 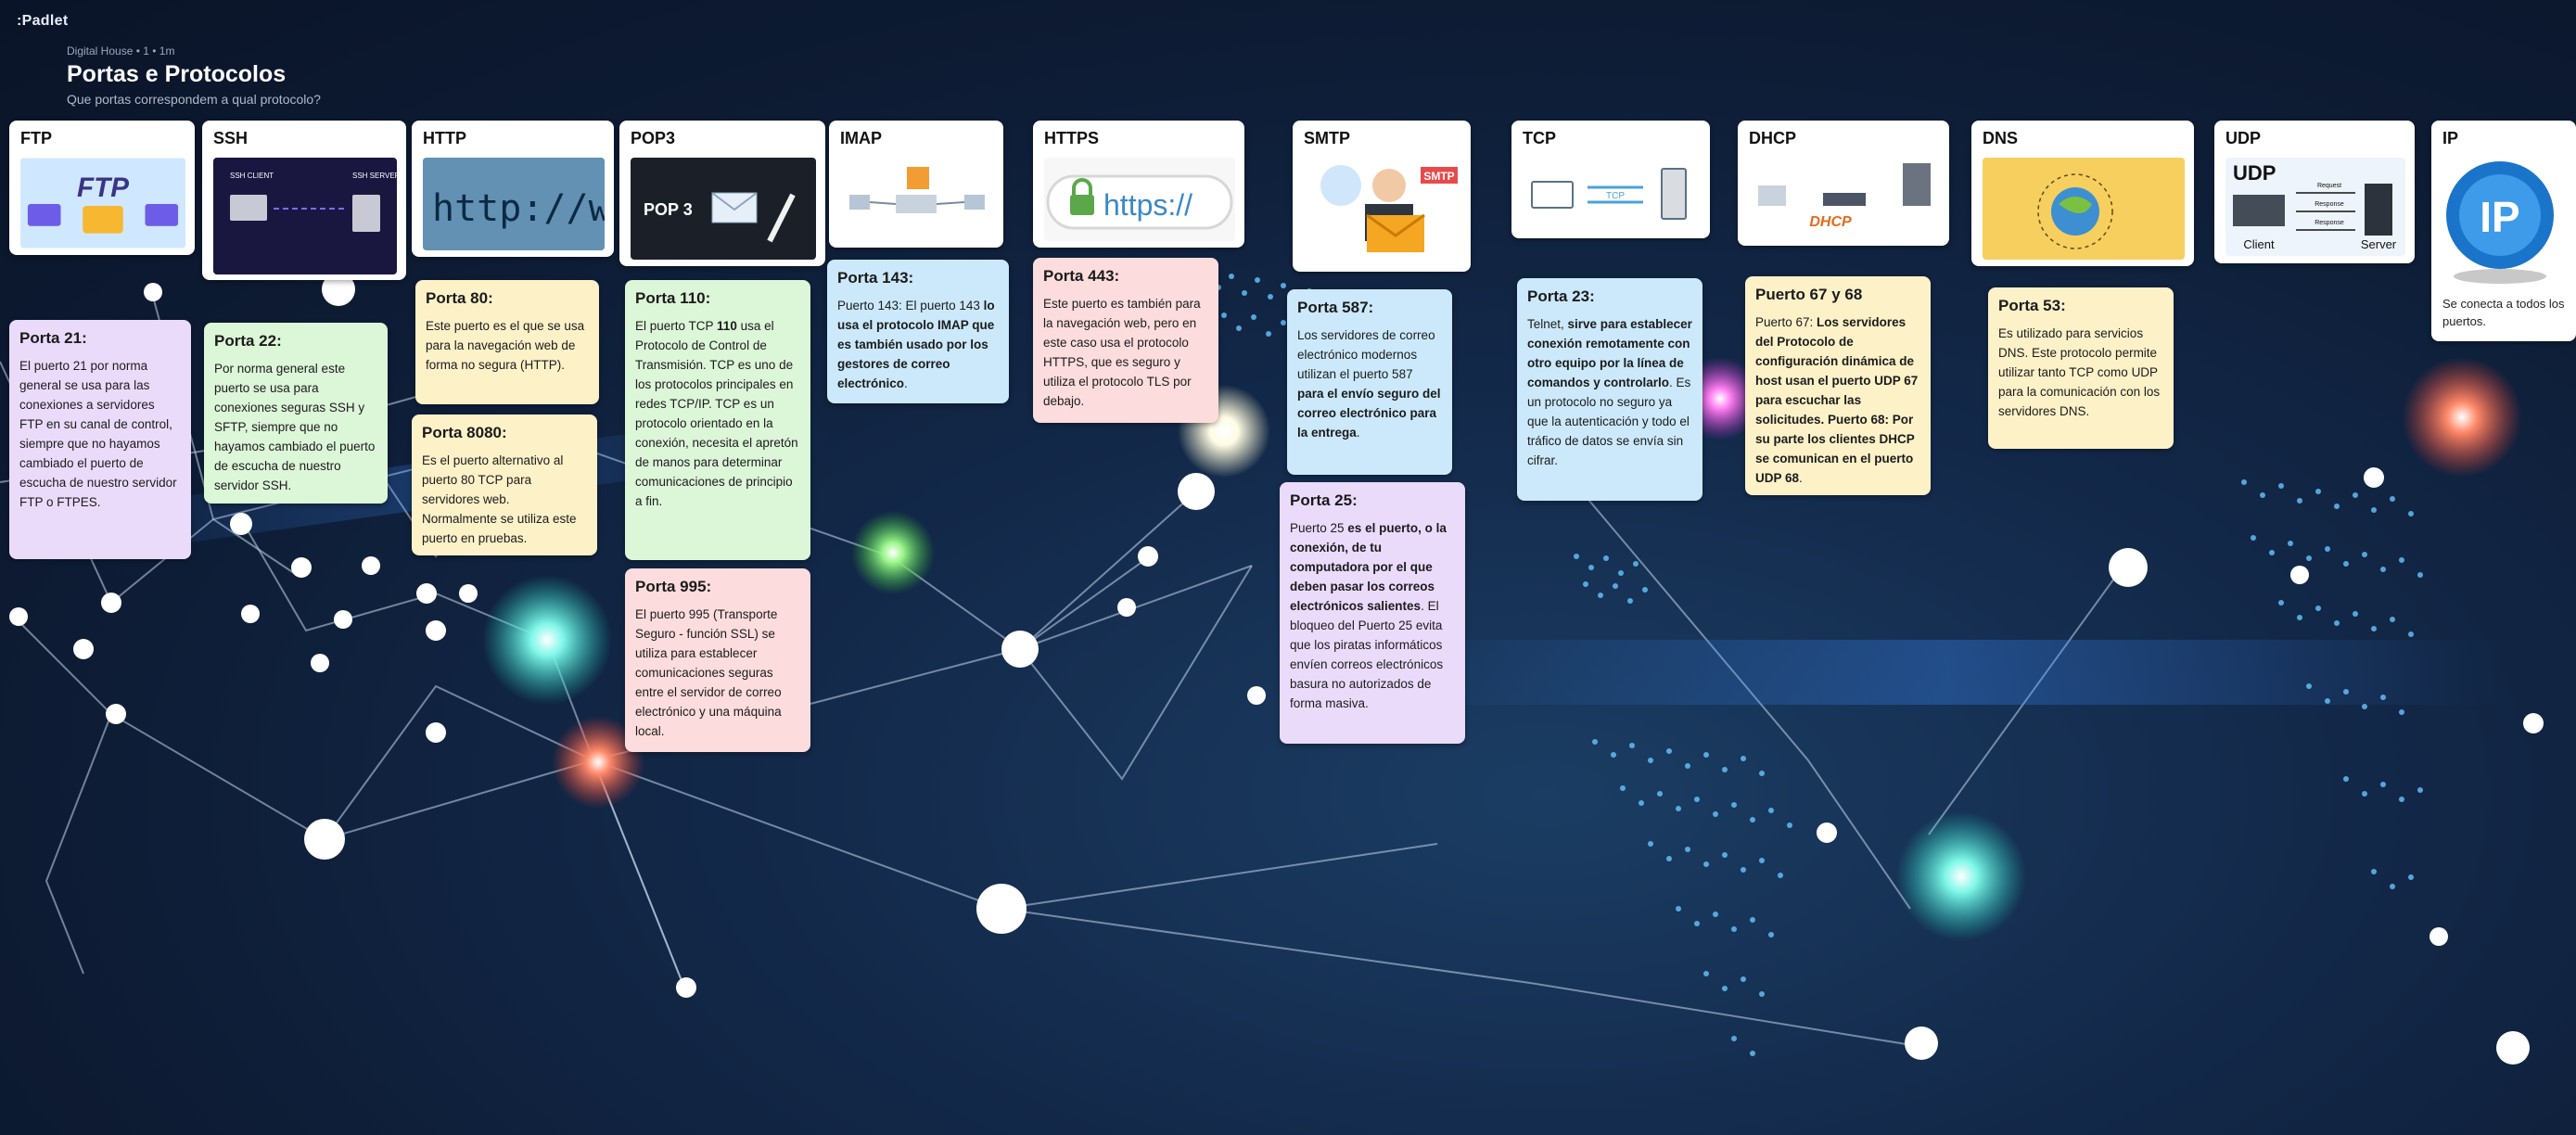 I want to click on column-title: SSH, so click(x=231, y=138).